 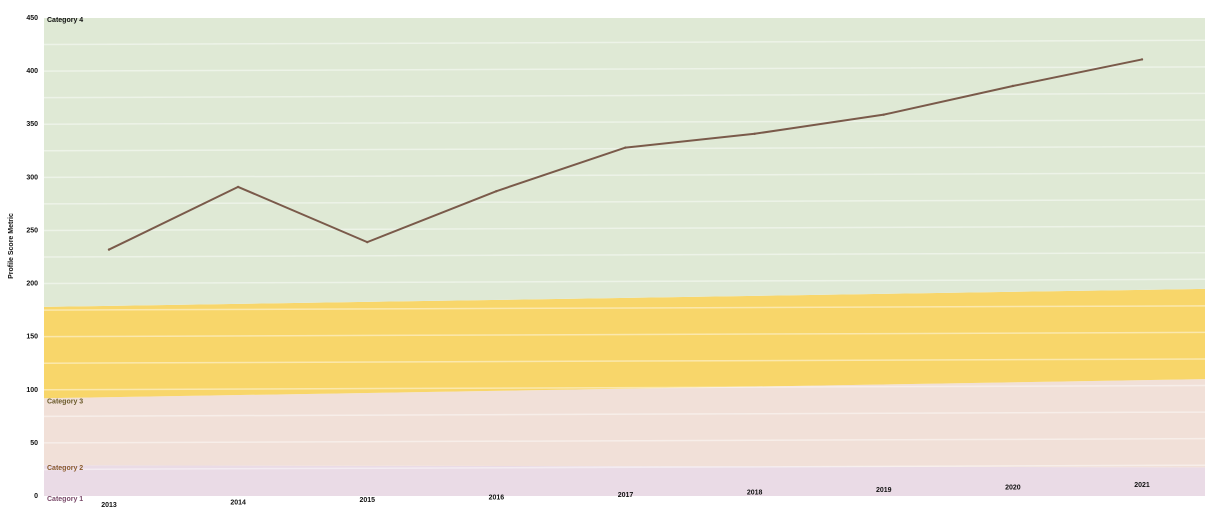 I want to click on x-tick-label: 2020, so click(x=1013, y=488).